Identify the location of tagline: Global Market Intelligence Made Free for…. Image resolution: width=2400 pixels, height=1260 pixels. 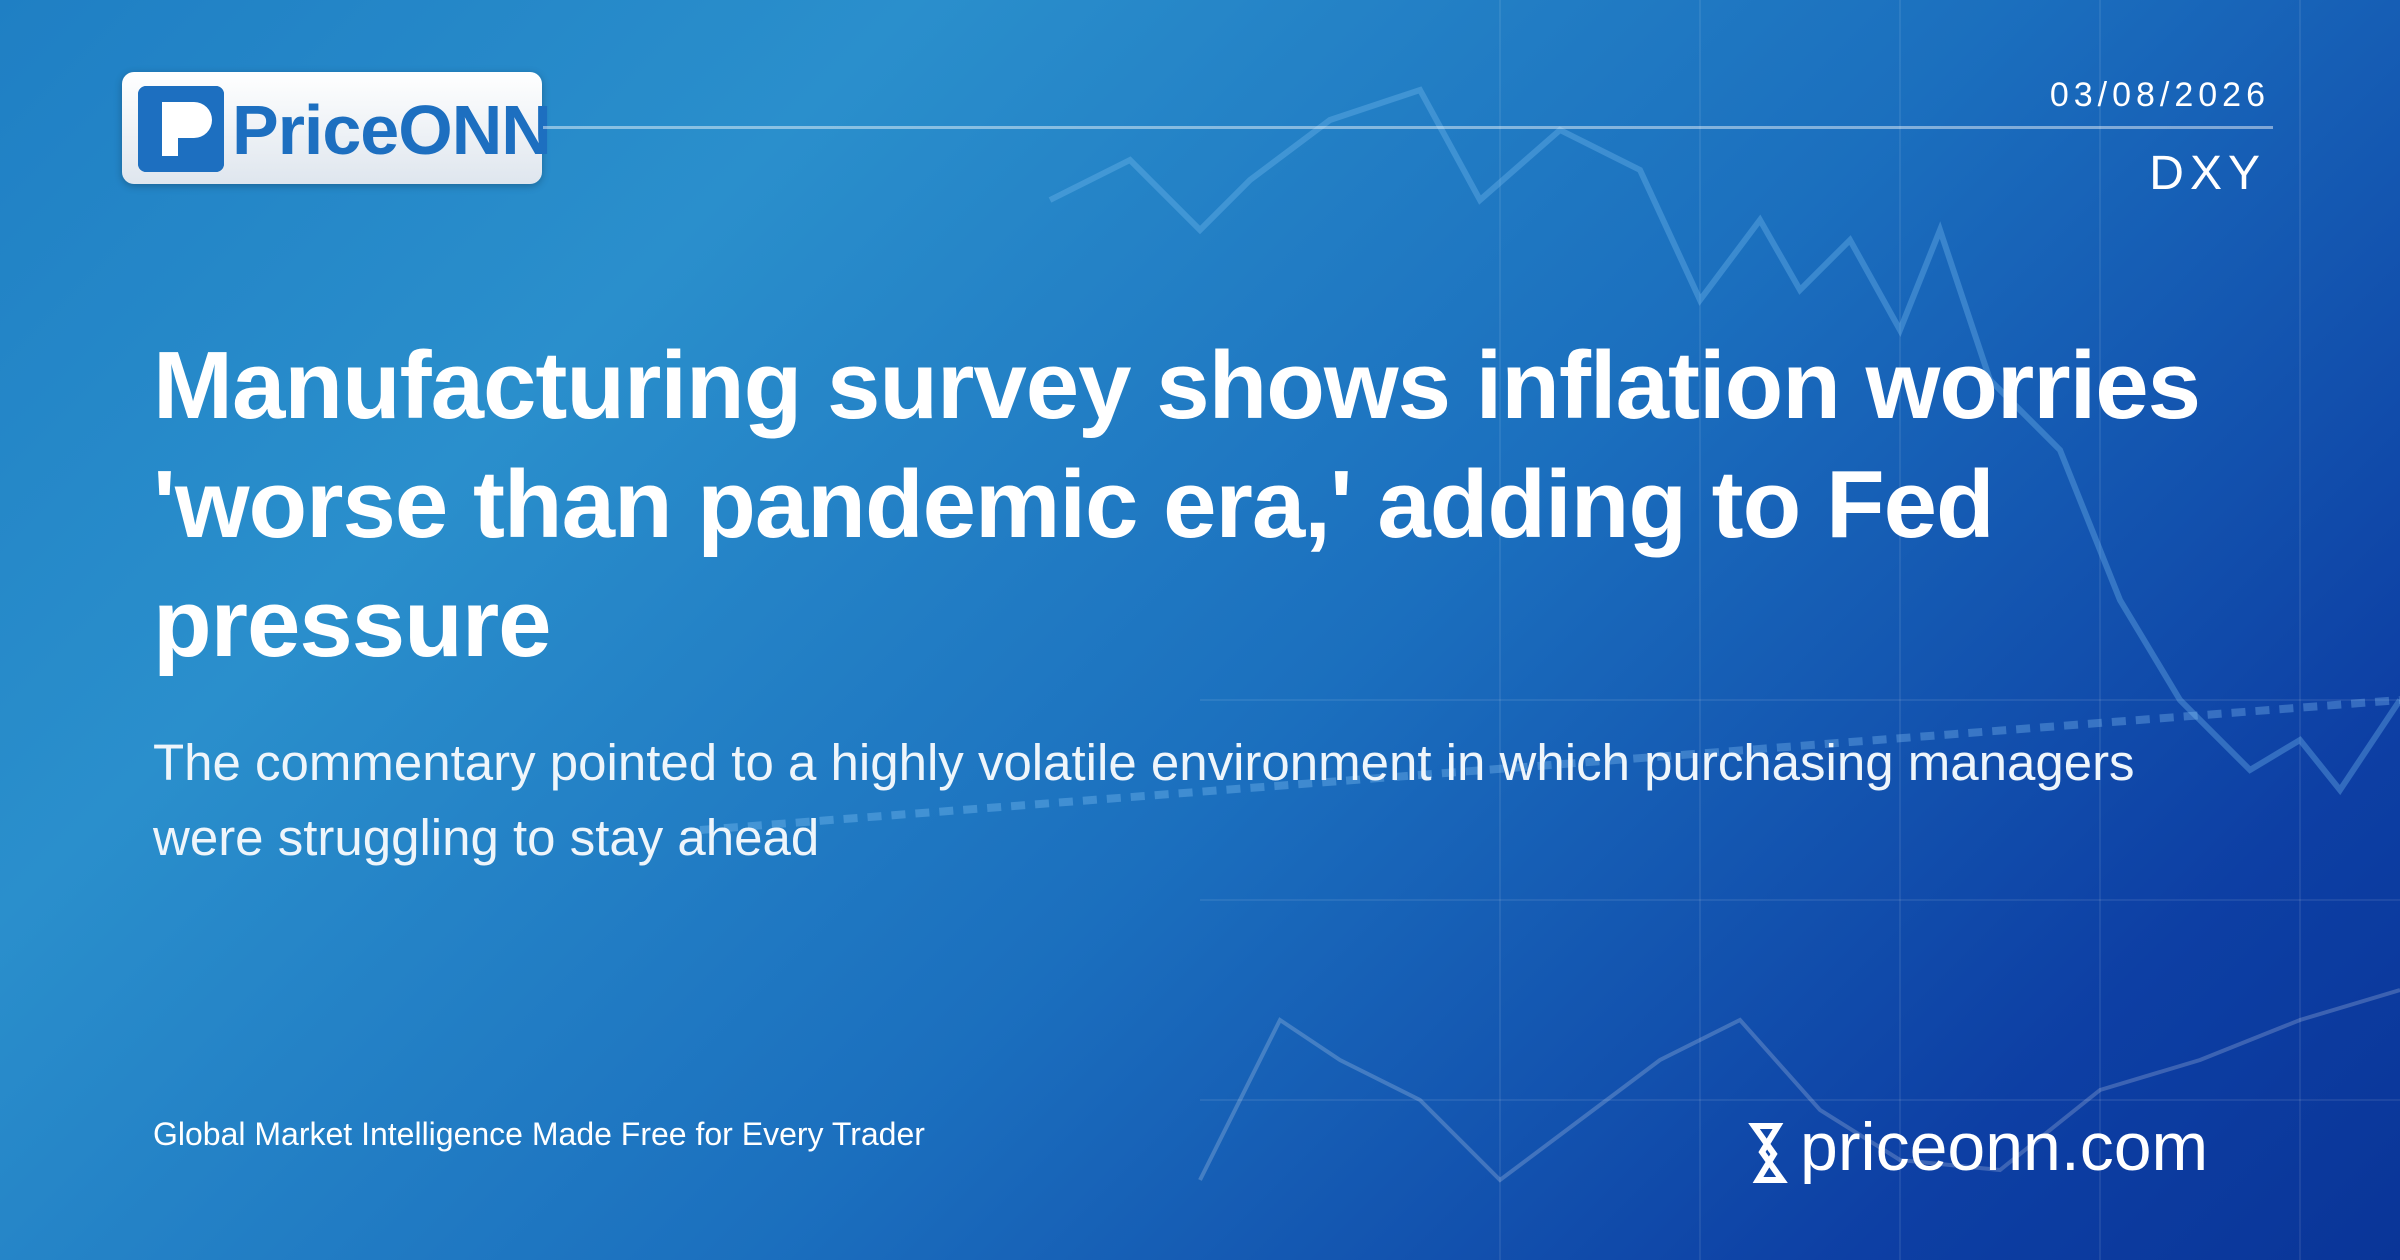
(539, 1134).